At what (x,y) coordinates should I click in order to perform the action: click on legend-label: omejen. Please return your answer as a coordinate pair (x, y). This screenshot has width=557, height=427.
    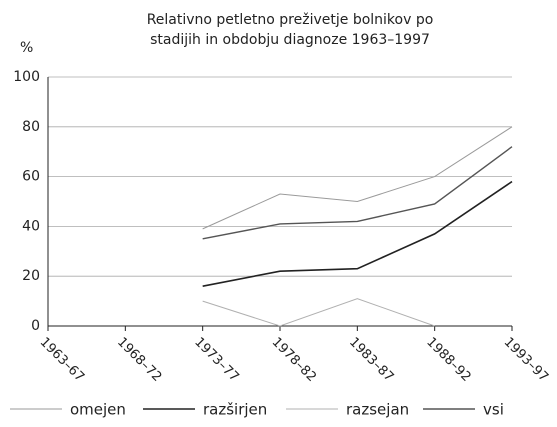
    Looking at the image, I should click on (98, 410).